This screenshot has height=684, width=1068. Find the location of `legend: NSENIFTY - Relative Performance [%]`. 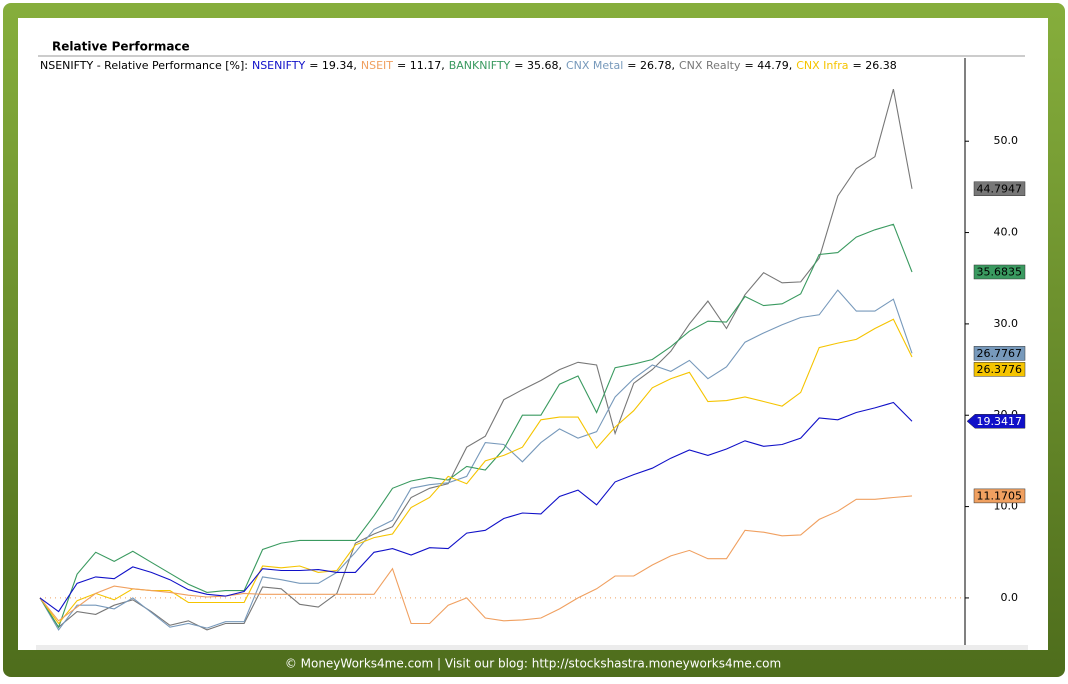

legend: NSENIFTY - Relative Performance [%] is located at coordinates (468, 65).